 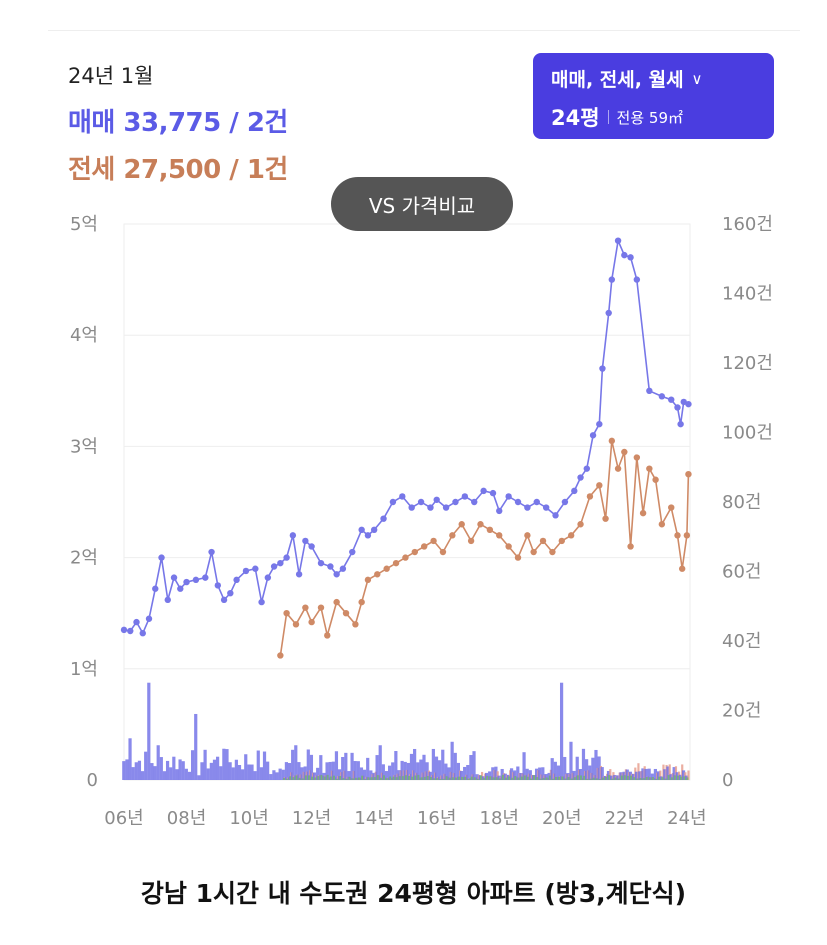 What do you see at coordinates (373, 818) in the screenshot?
I see `x-tick-label: 14년` at bounding box center [373, 818].